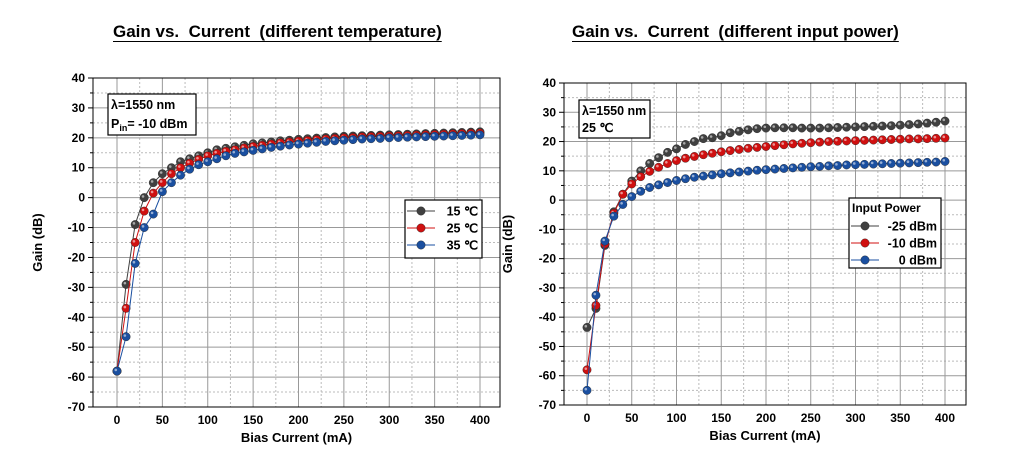 This screenshot has height=469, width=1033. Describe the element at coordinates (123, 128) in the screenshot. I see `pin-subscript: in` at that location.